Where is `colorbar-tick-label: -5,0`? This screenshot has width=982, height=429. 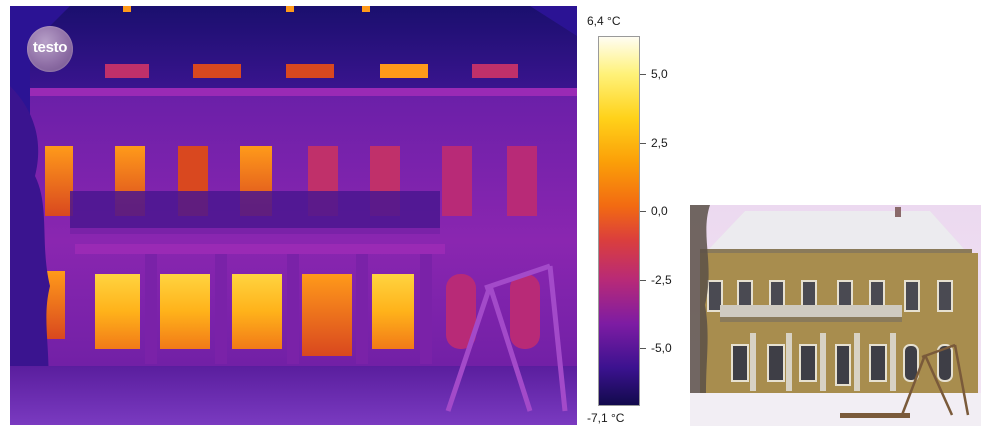
colorbar-tick-label: -5,0 is located at coordinates (661, 348).